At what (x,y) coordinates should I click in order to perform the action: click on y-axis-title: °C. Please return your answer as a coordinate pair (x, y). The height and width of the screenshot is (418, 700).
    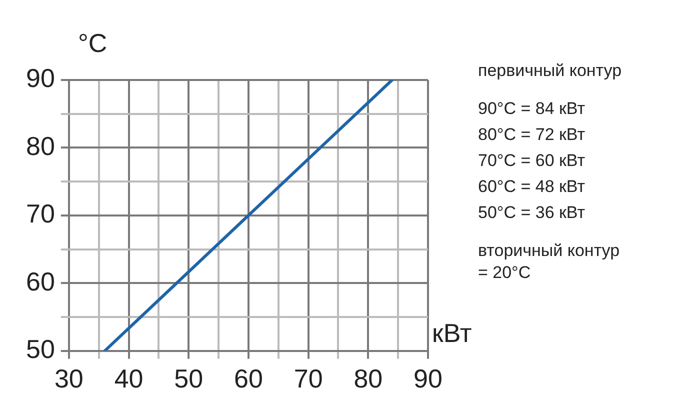
    Looking at the image, I should click on (93, 43).